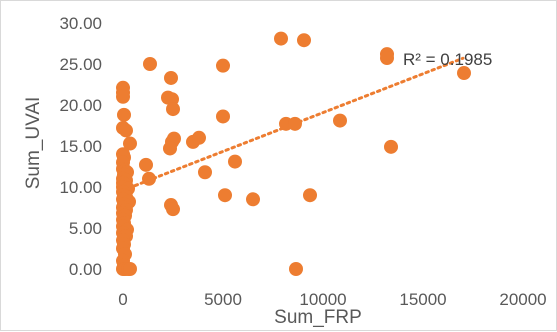 The height and width of the screenshot is (332, 557). Describe the element at coordinates (33, 143) in the screenshot. I see `y-axis-title: Sum_UVAI` at that location.